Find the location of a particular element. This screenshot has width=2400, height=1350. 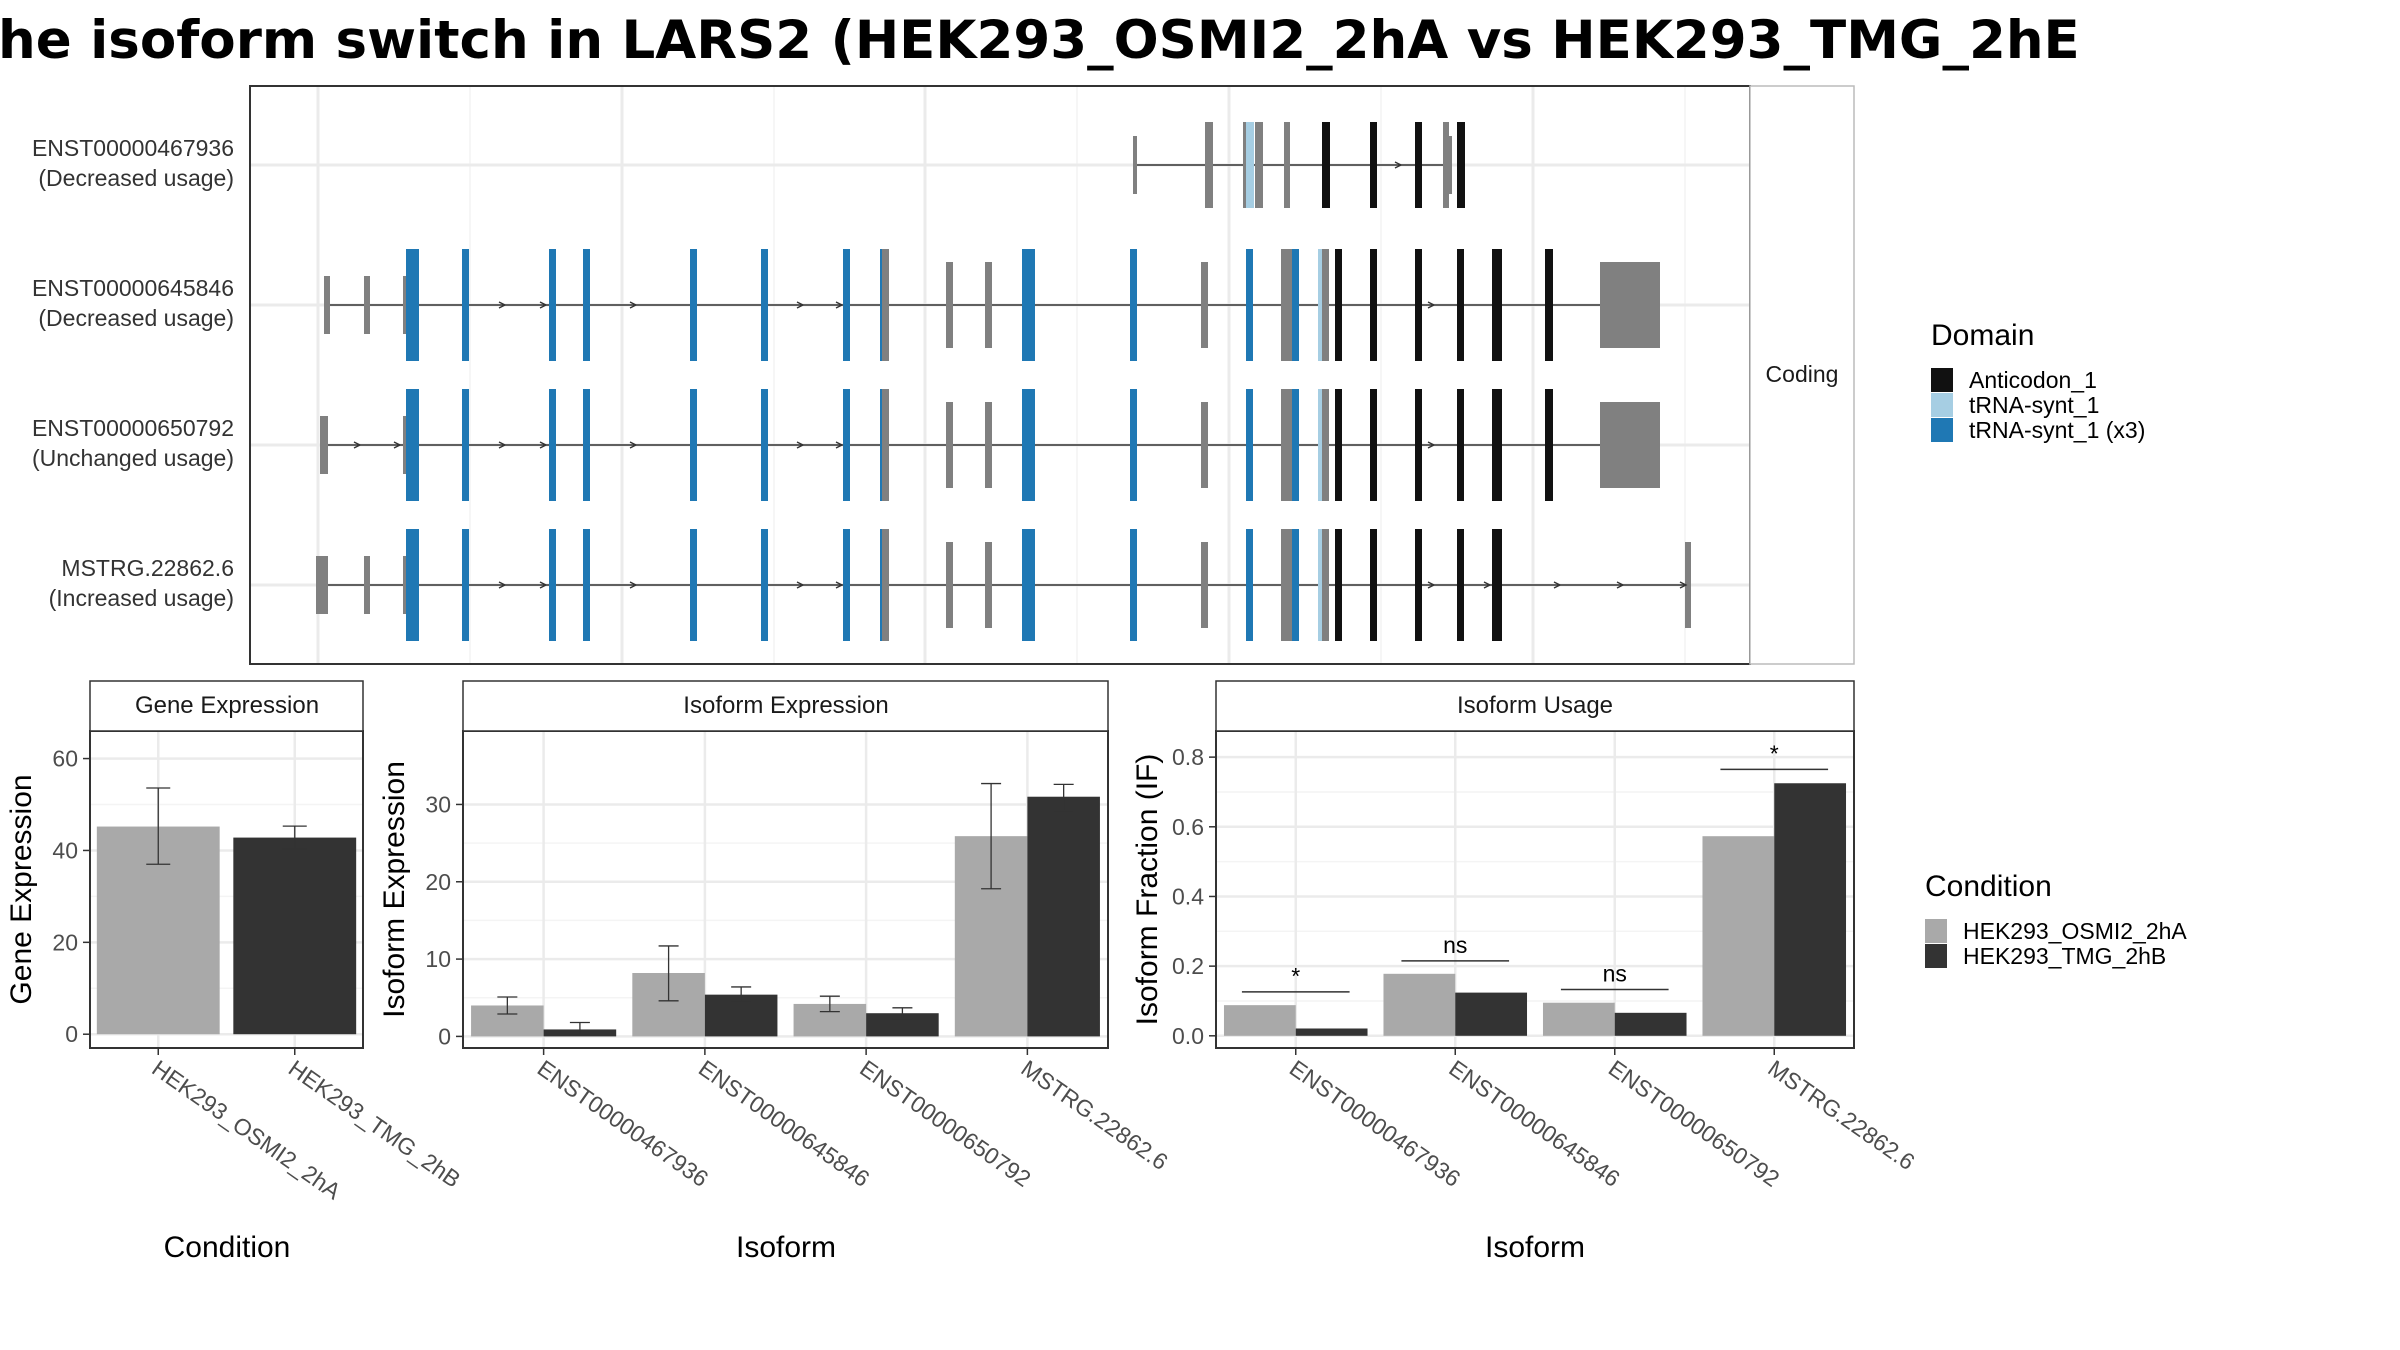

significance-label: ns is located at coordinates (1455, 945).